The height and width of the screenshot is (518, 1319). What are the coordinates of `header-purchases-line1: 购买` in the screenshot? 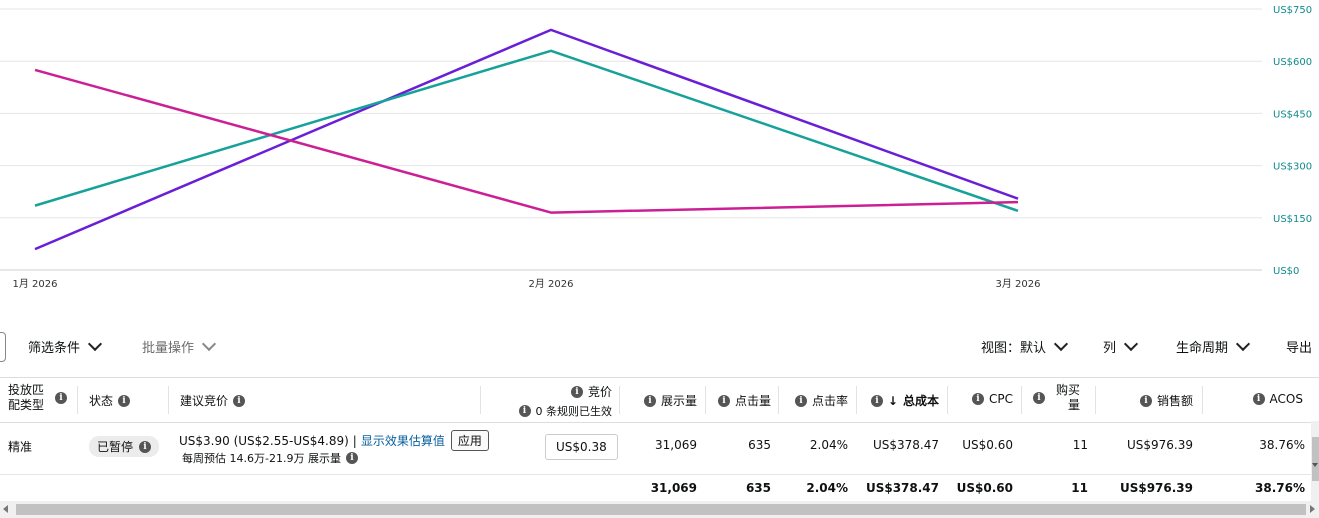 It's located at (1068, 390).